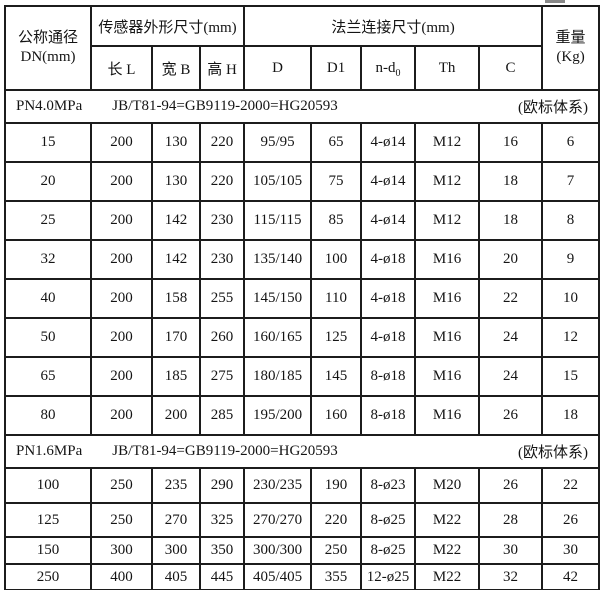 Image resolution: width=600 pixels, height=590 pixels. What do you see at coordinates (48, 181) in the screenshot?
I see `table-cell: 20` at bounding box center [48, 181].